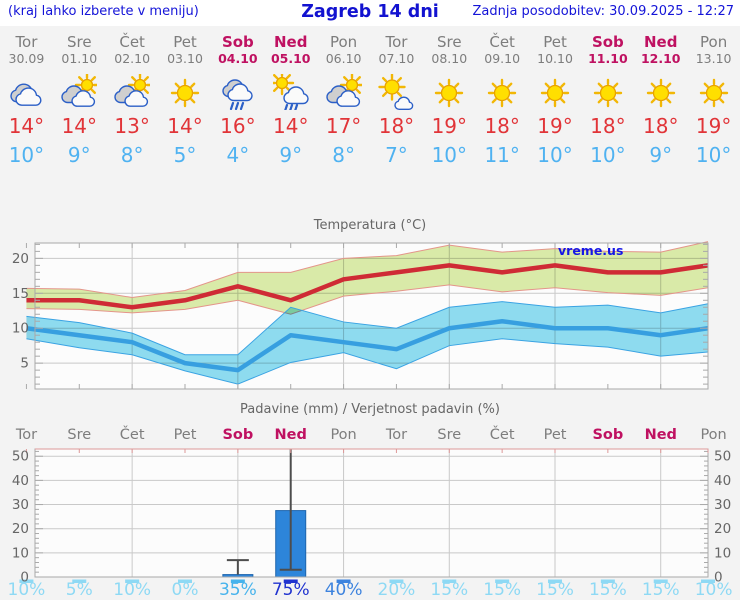 Image resolution: width=740 pixels, height=600 pixels. Describe the element at coordinates (185, 435) in the screenshot. I see `precip-day-label: Pet` at that location.